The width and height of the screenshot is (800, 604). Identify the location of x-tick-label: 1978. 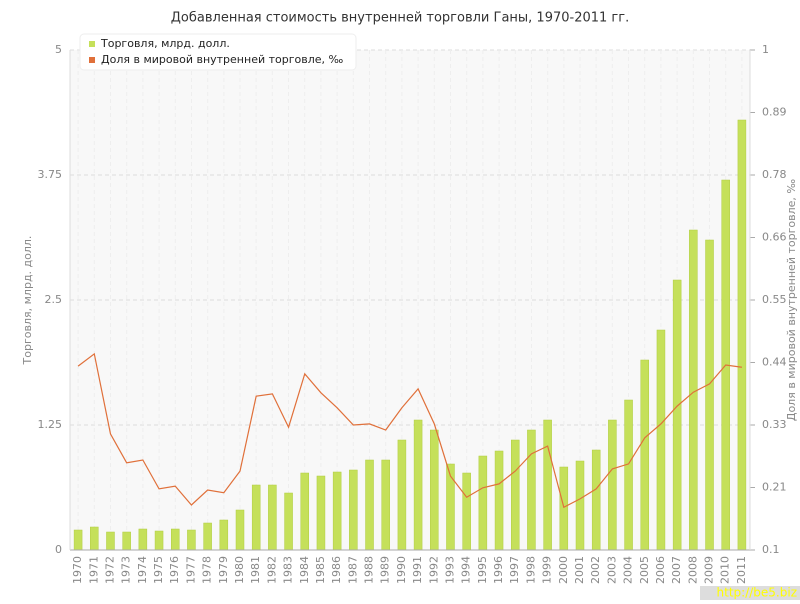
(207, 570).